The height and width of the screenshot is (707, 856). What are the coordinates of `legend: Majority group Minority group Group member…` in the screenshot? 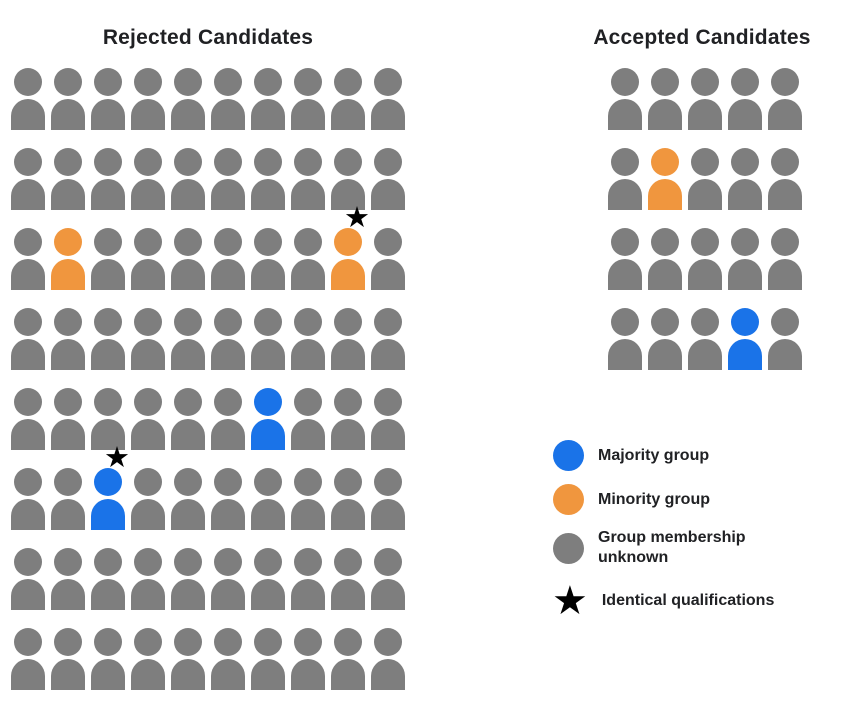 It's located at (692, 537).